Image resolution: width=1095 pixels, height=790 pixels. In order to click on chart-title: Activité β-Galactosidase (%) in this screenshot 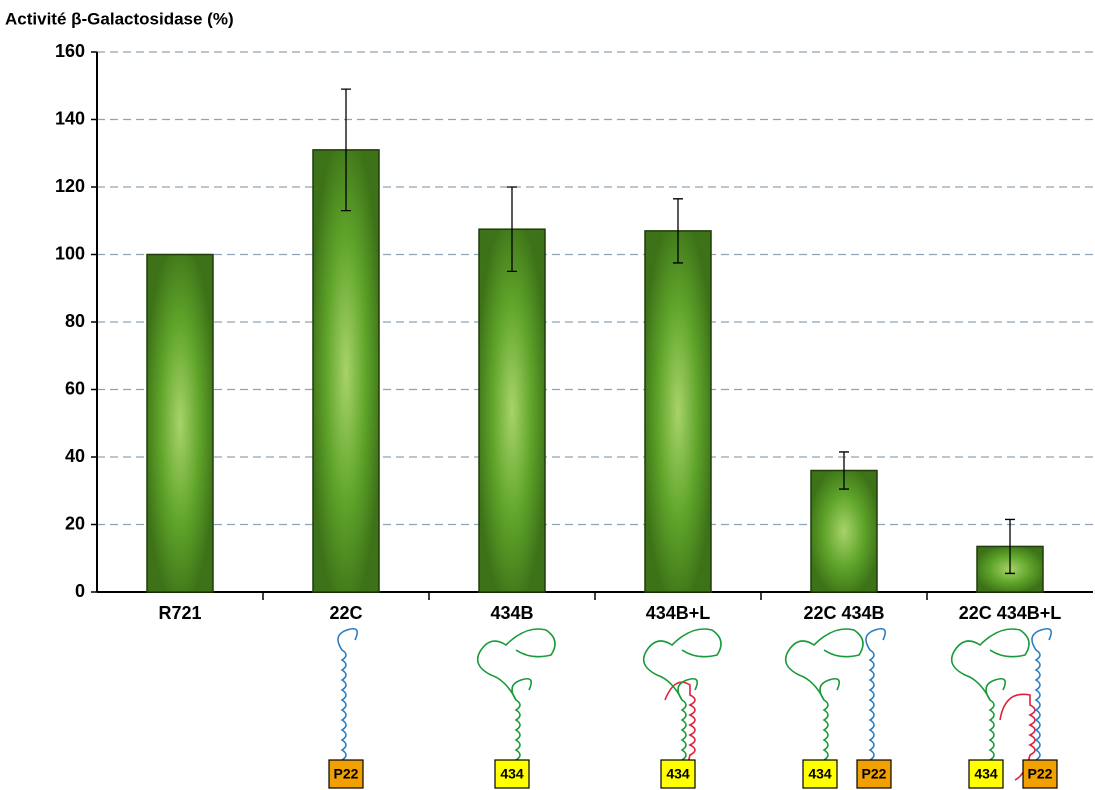, I will do `click(119, 18)`.